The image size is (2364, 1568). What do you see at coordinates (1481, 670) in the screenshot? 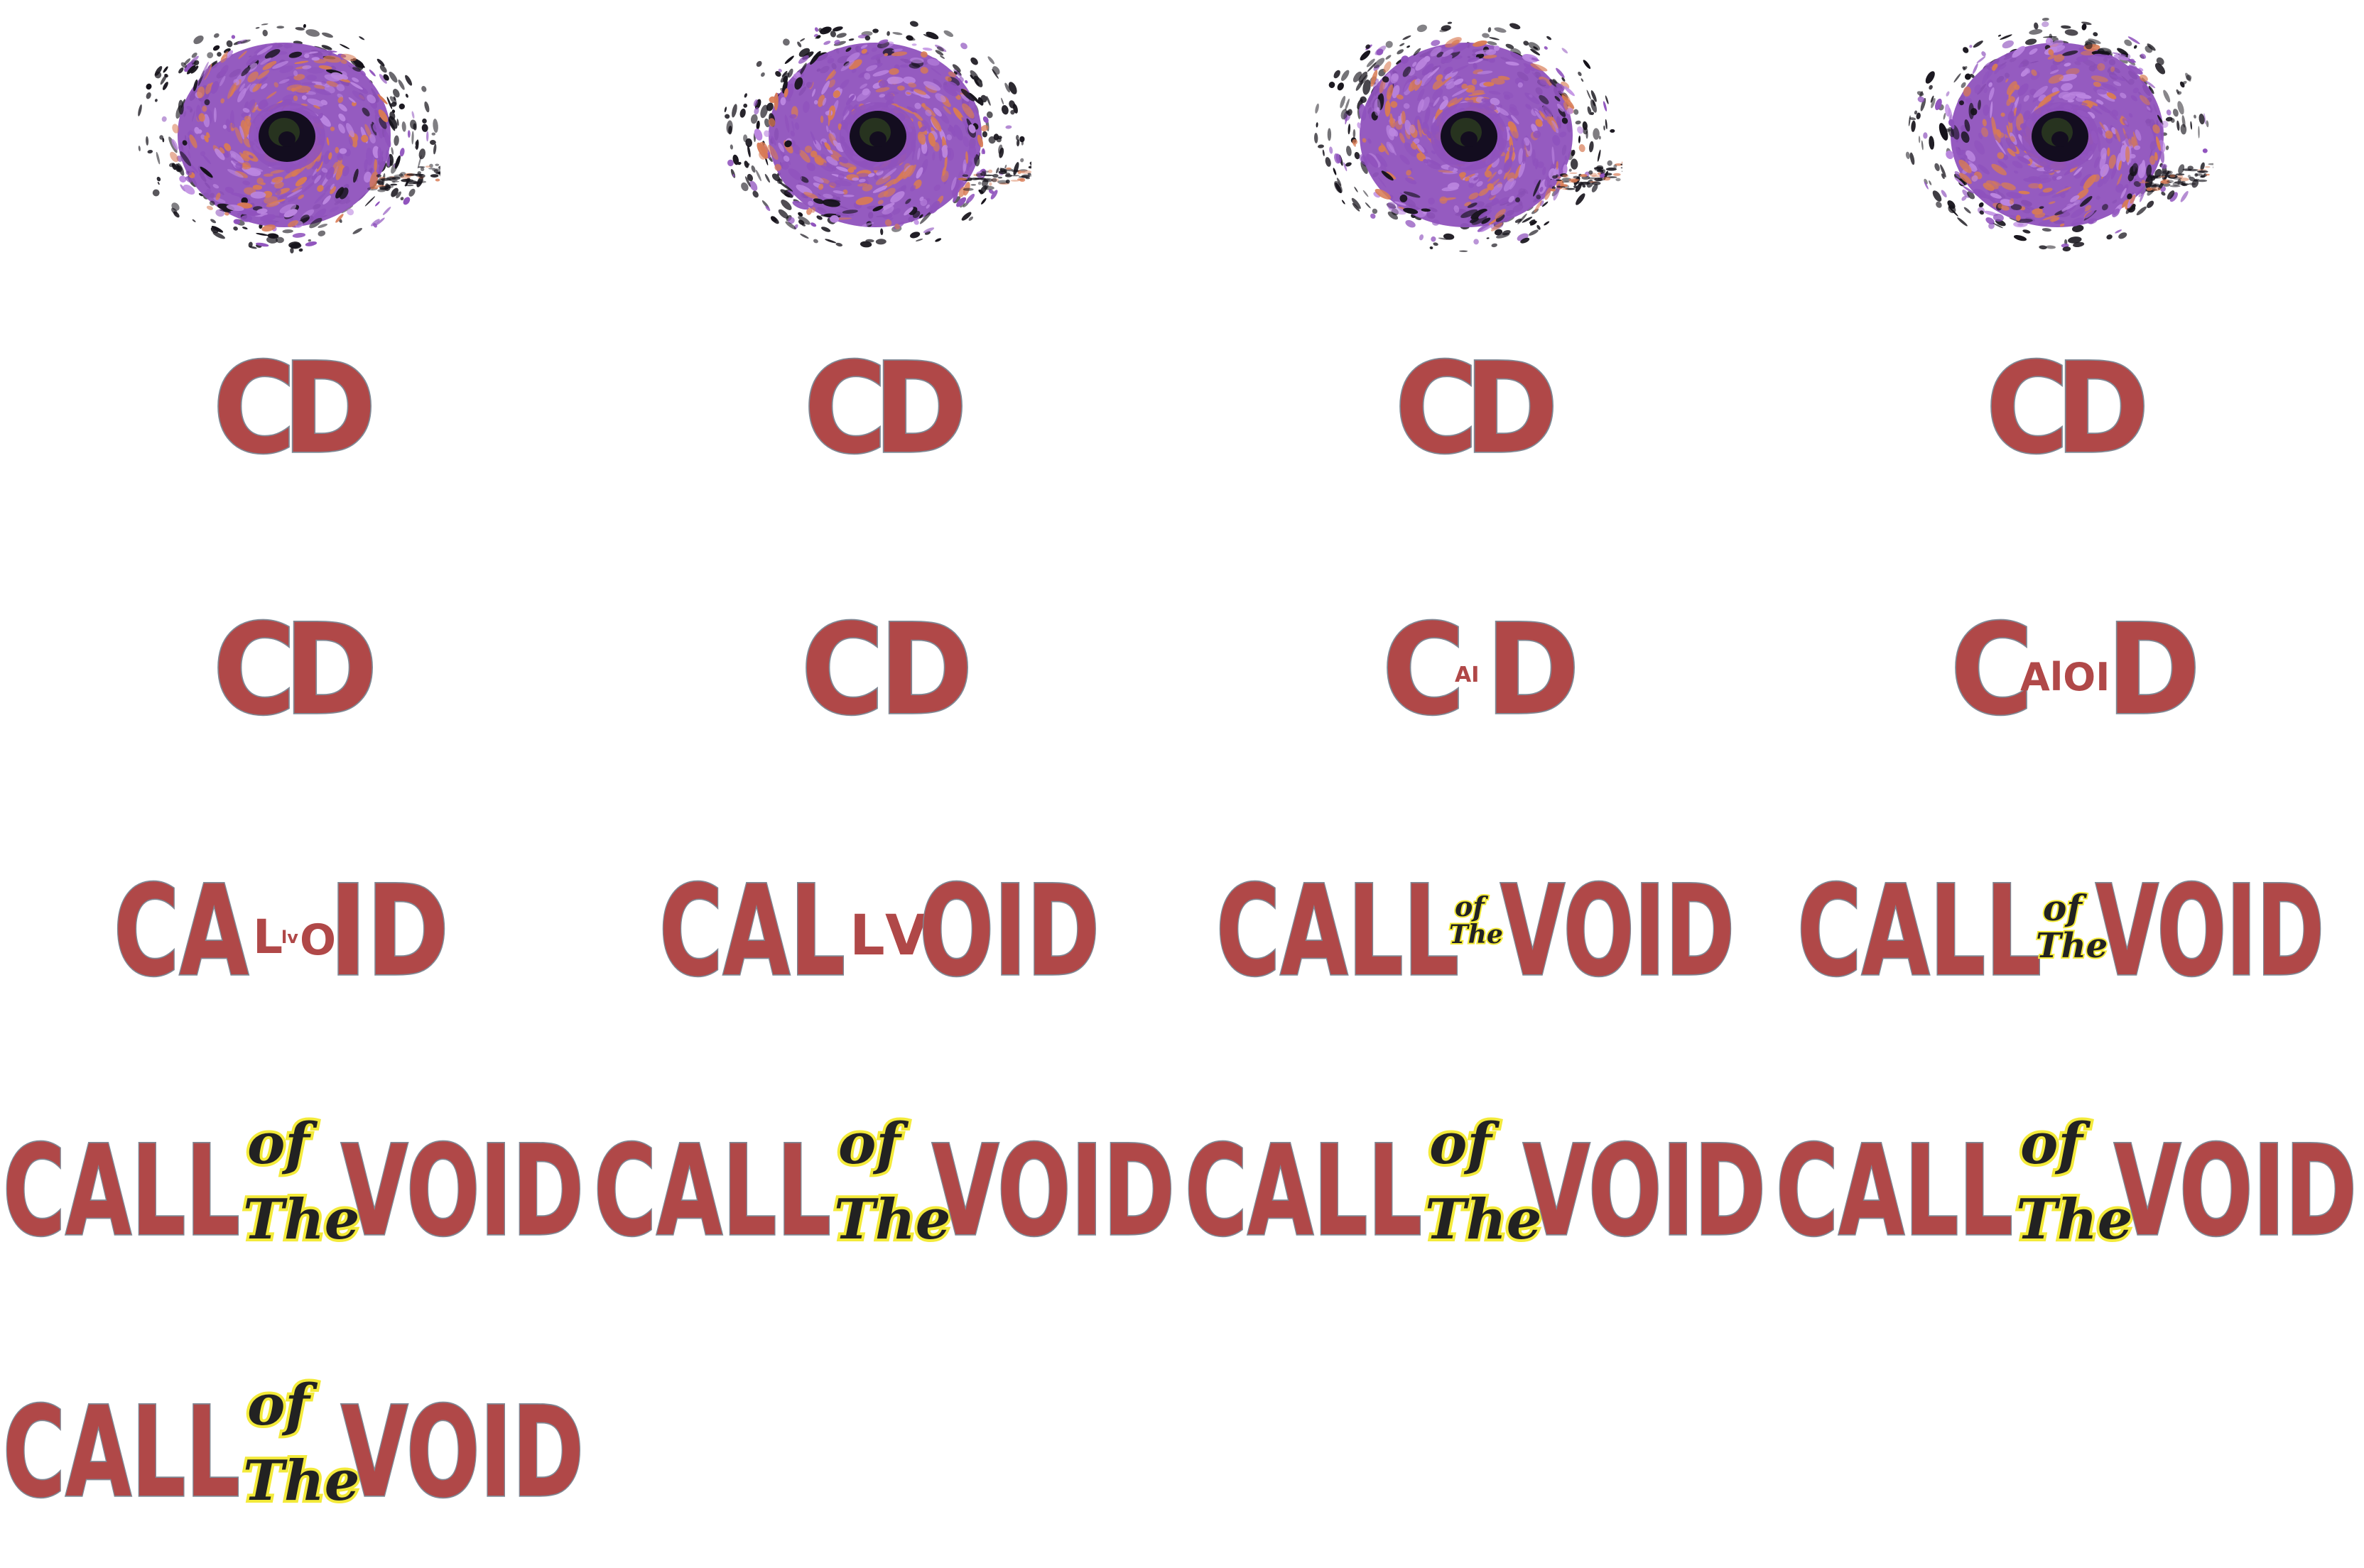
I see `logo-cd-open-frame-3: C AI D` at bounding box center [1481, 670].